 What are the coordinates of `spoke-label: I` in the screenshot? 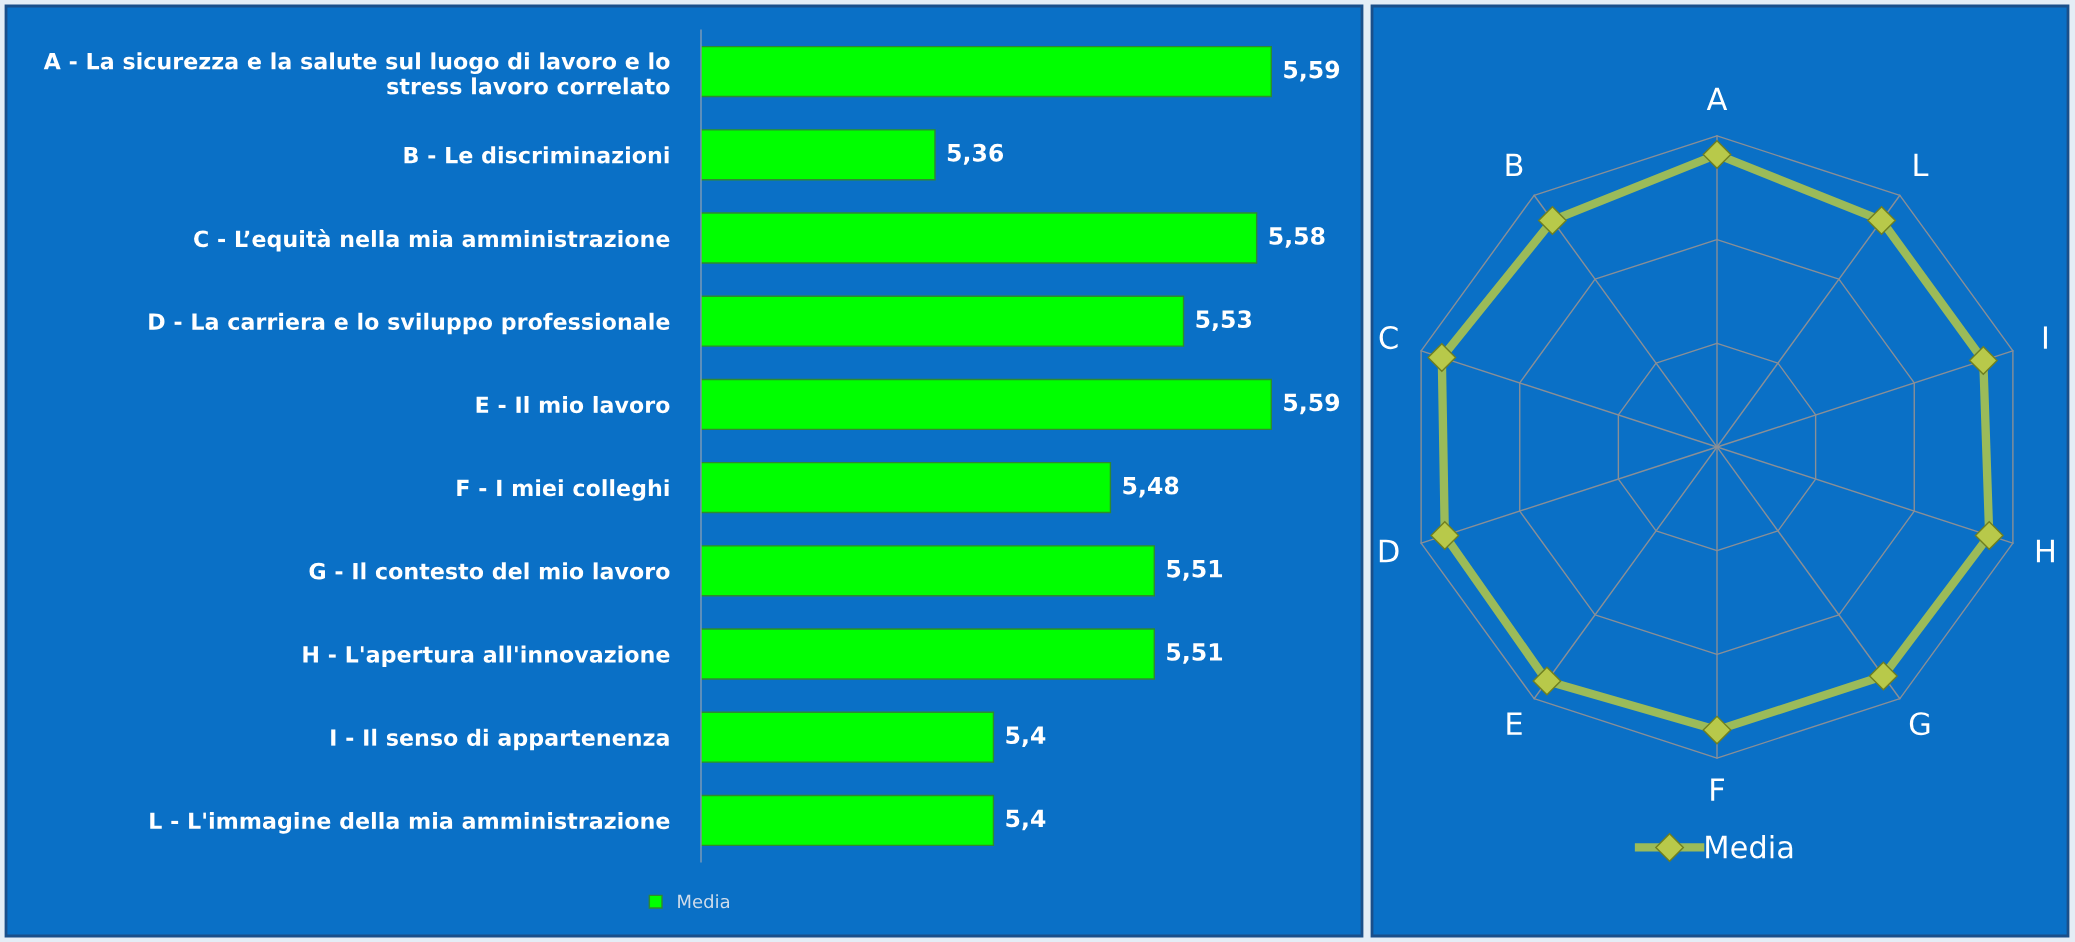 It's located at (2045, 337).